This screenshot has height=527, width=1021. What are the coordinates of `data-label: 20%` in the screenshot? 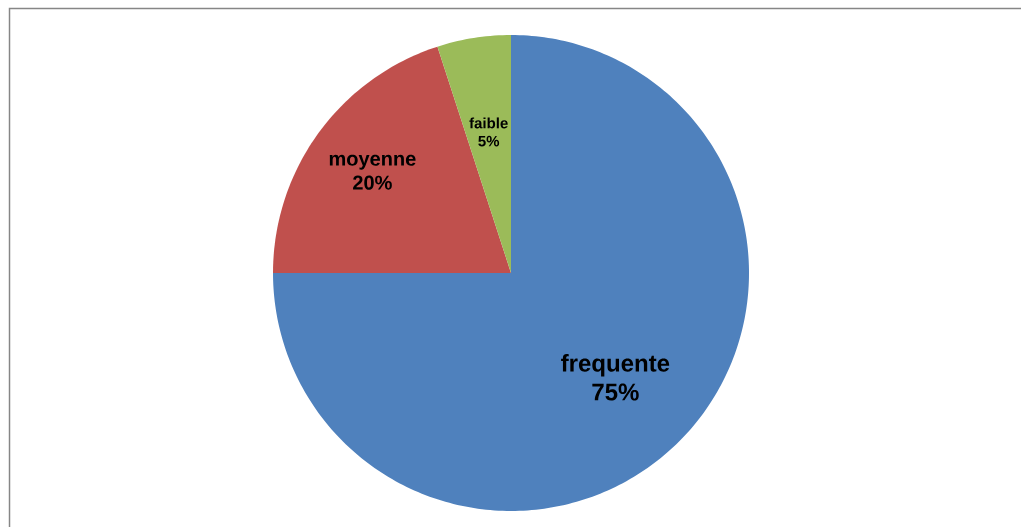 It's located at (372, 182).